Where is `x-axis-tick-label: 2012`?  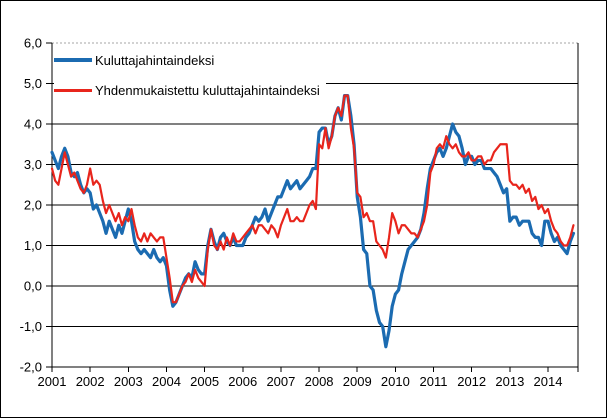 x-axis-tick-label: 2012 is located at coordinates (471, 381).